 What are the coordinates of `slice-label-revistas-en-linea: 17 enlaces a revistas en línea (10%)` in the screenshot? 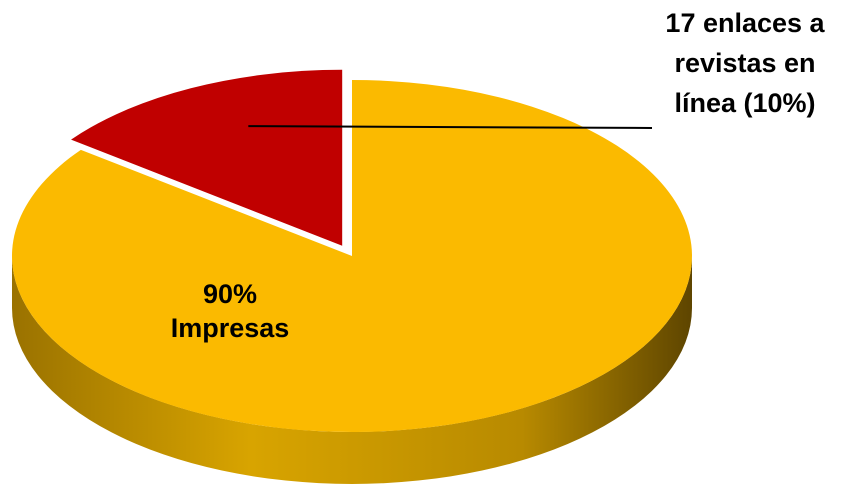 It's located at (742, 64).